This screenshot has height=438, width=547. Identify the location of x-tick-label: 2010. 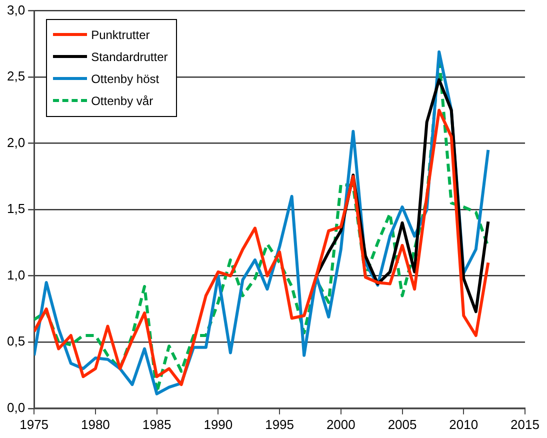
(463, 424).